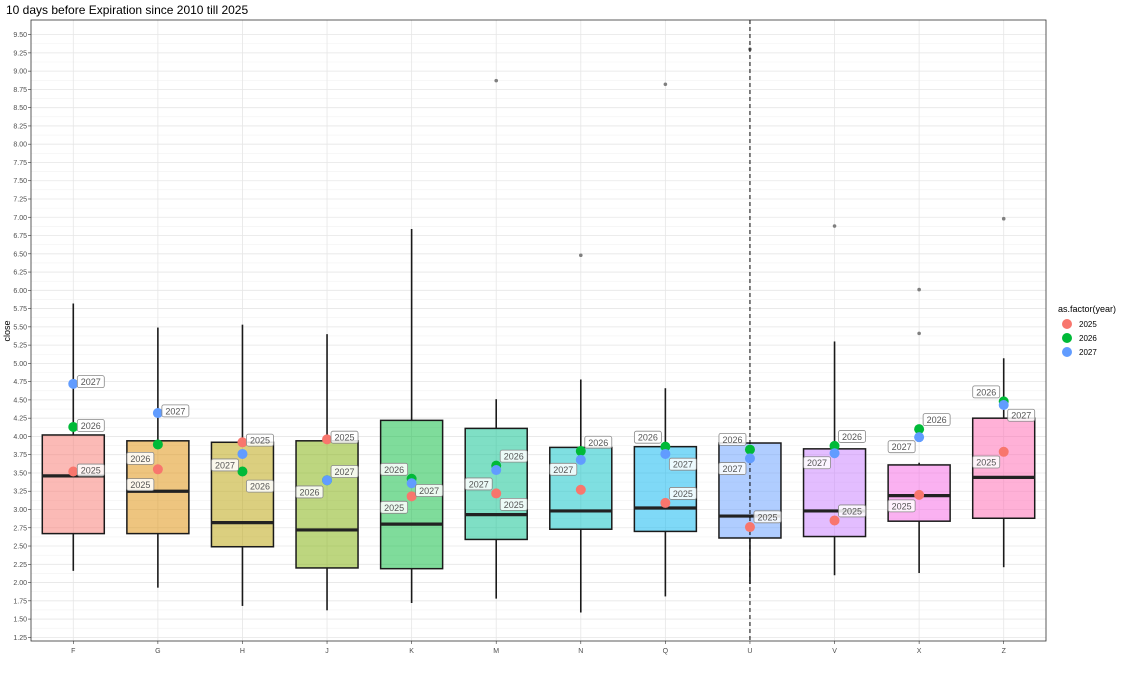  Describe the element at coordinates (665, 453) in the screenshot. I see `point-2027-Q` at that location.